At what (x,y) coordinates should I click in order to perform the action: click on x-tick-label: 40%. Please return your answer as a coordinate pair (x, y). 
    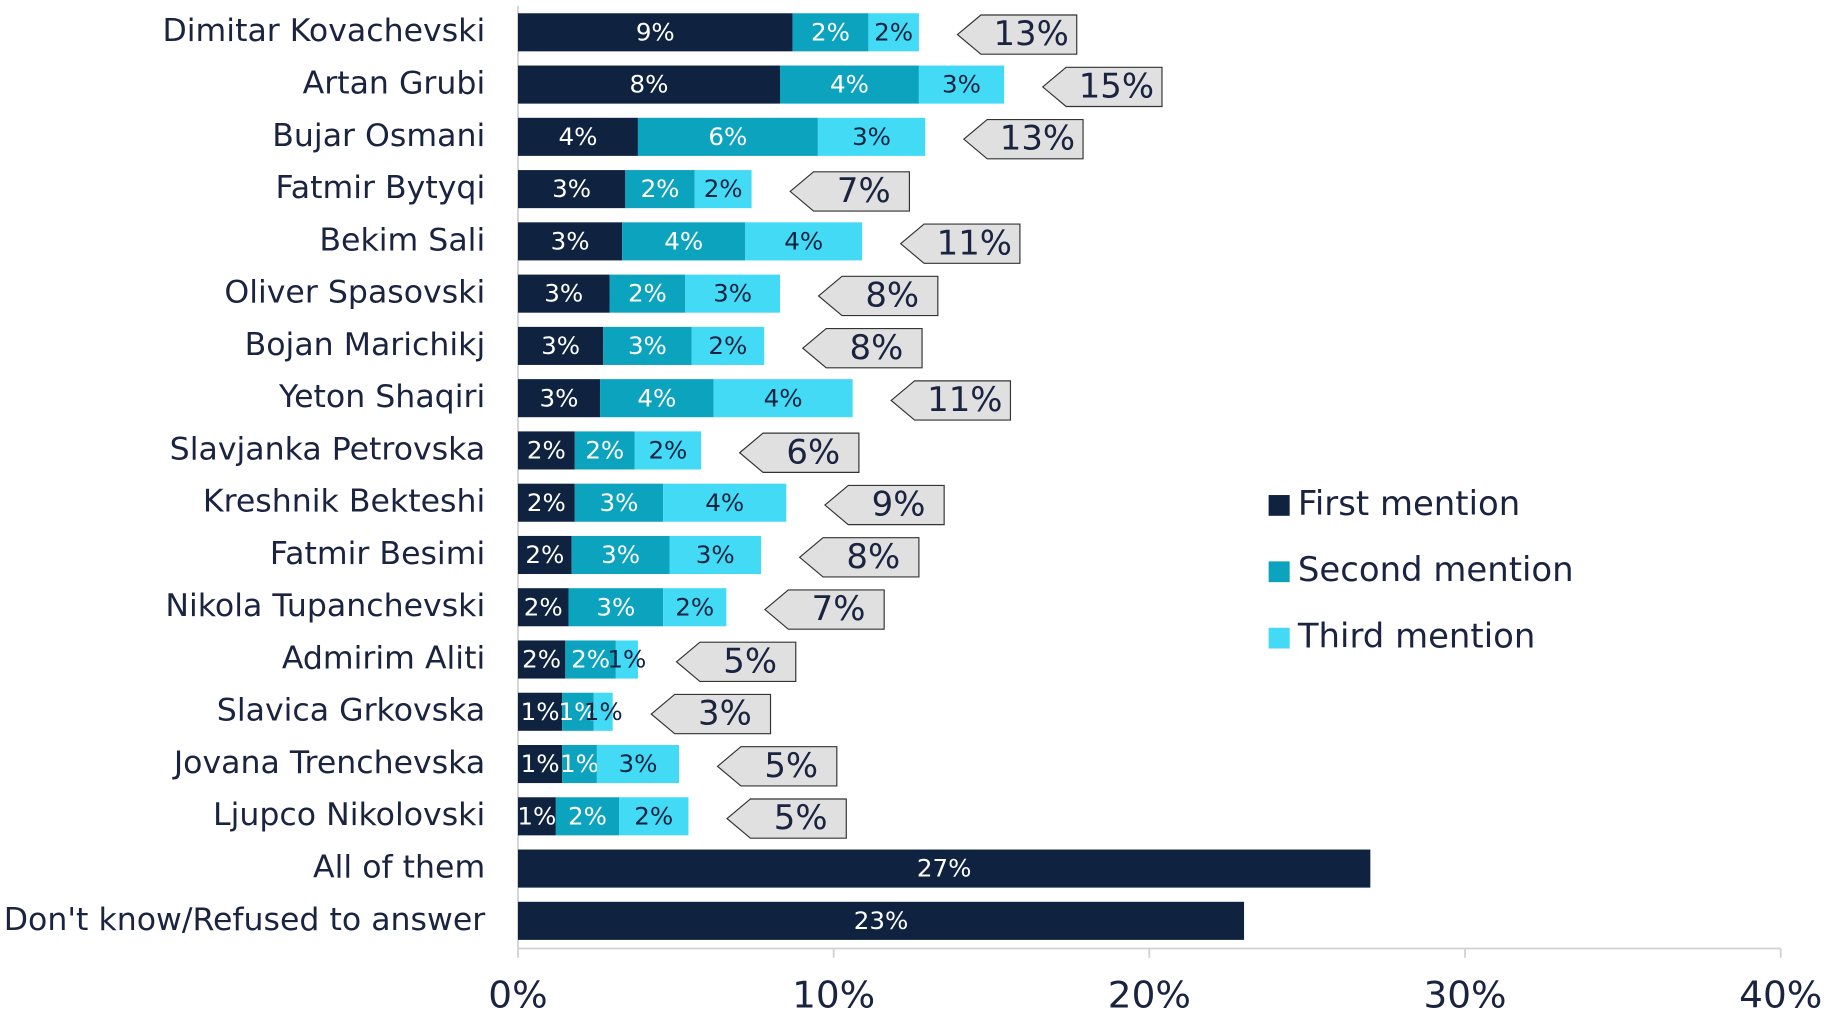
    Looking at the image, I should click on (1780, 995).